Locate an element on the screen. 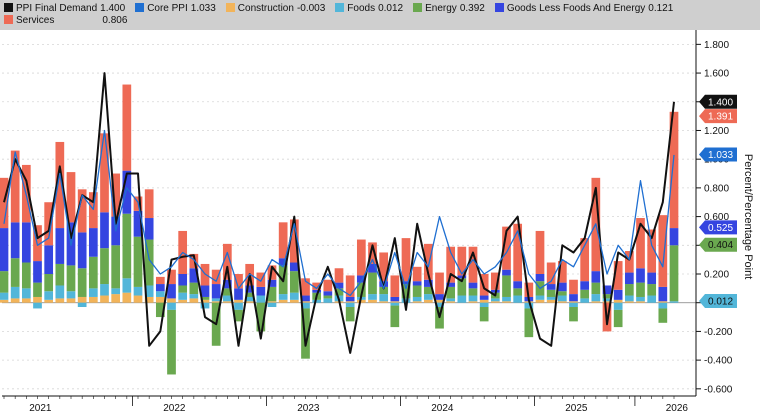  y-axis-label: Percent/Percentage Point is located at coordinates (748, 216).